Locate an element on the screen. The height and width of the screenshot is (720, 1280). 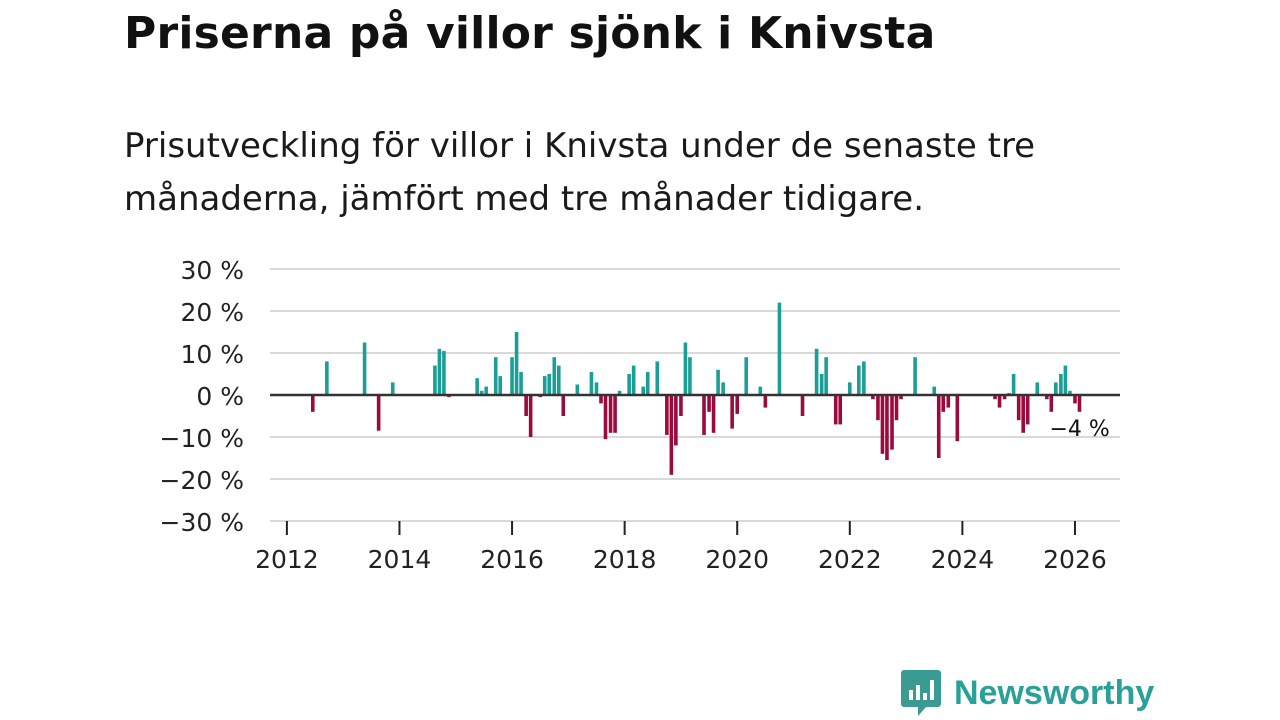
x-tick-label: 2022 is located at coordinates (850, 559).